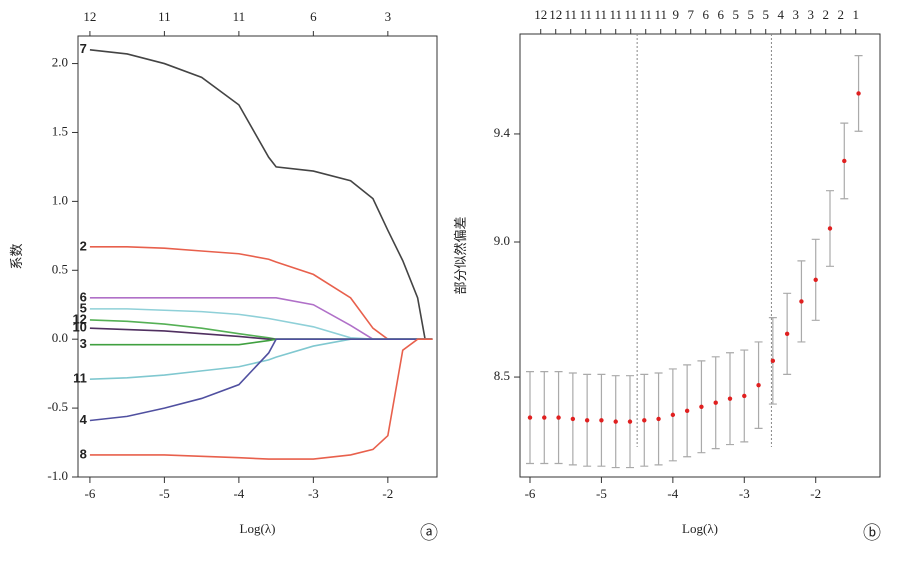  I want to click on y-tick-label: 1.5, so click(60, 130).